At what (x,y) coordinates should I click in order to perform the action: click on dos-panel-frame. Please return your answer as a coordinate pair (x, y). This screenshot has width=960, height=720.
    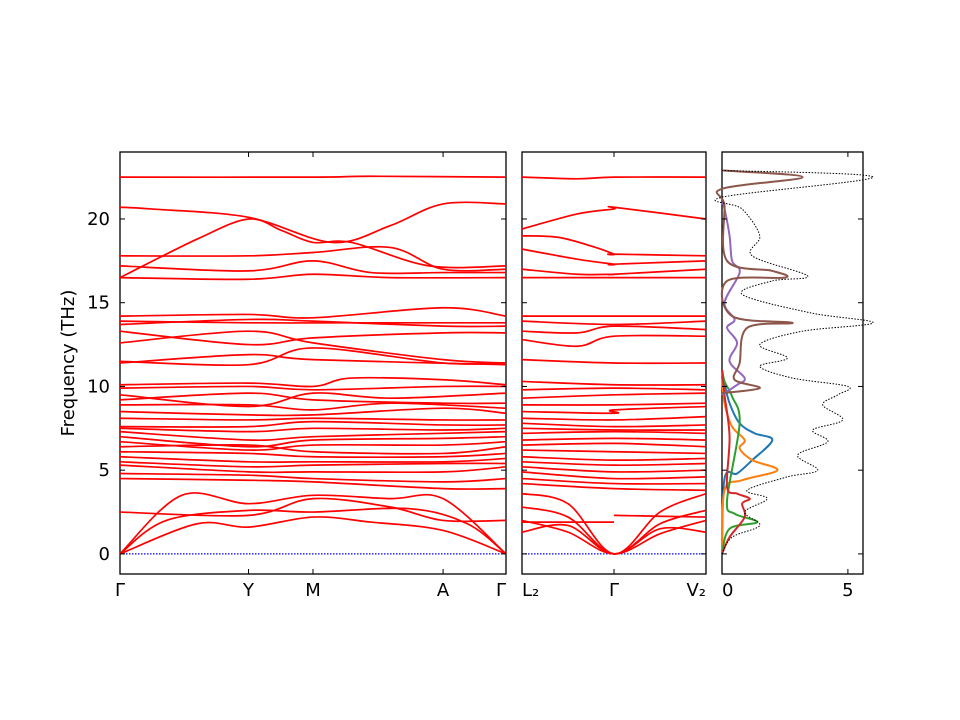
    Looking at the image, I should click on (792, 363).